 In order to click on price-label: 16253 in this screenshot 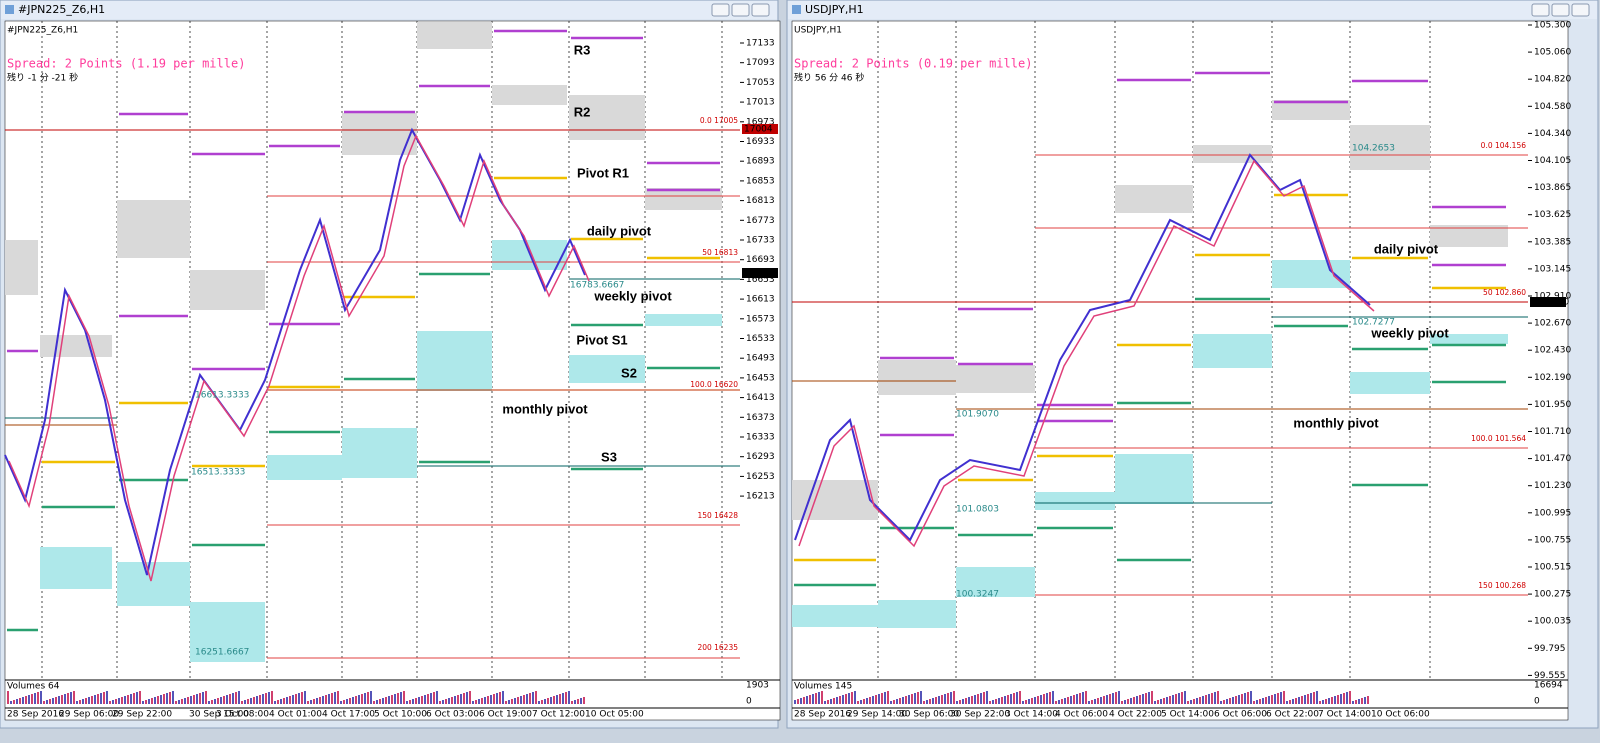, I will do `click(760, 477)`.